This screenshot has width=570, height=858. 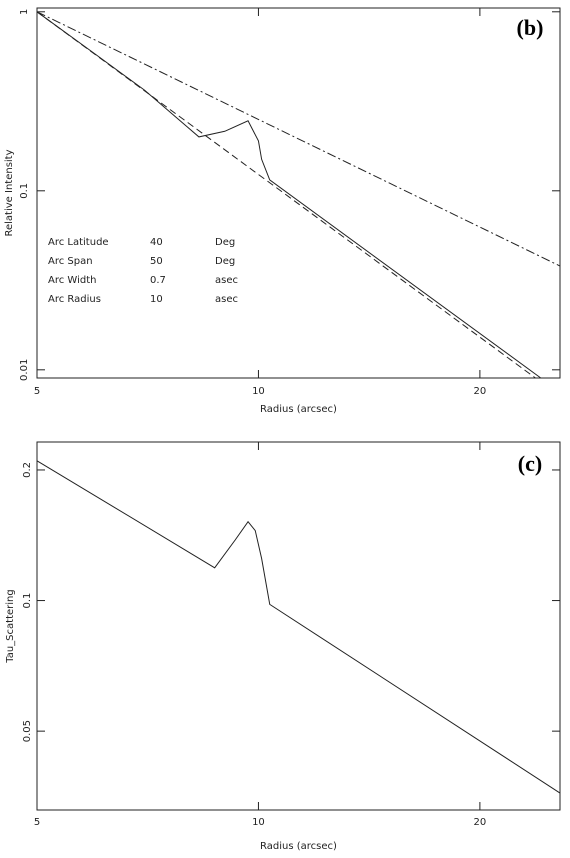 I want to click on annotation: Arc Width, so click(x=72, y=280).